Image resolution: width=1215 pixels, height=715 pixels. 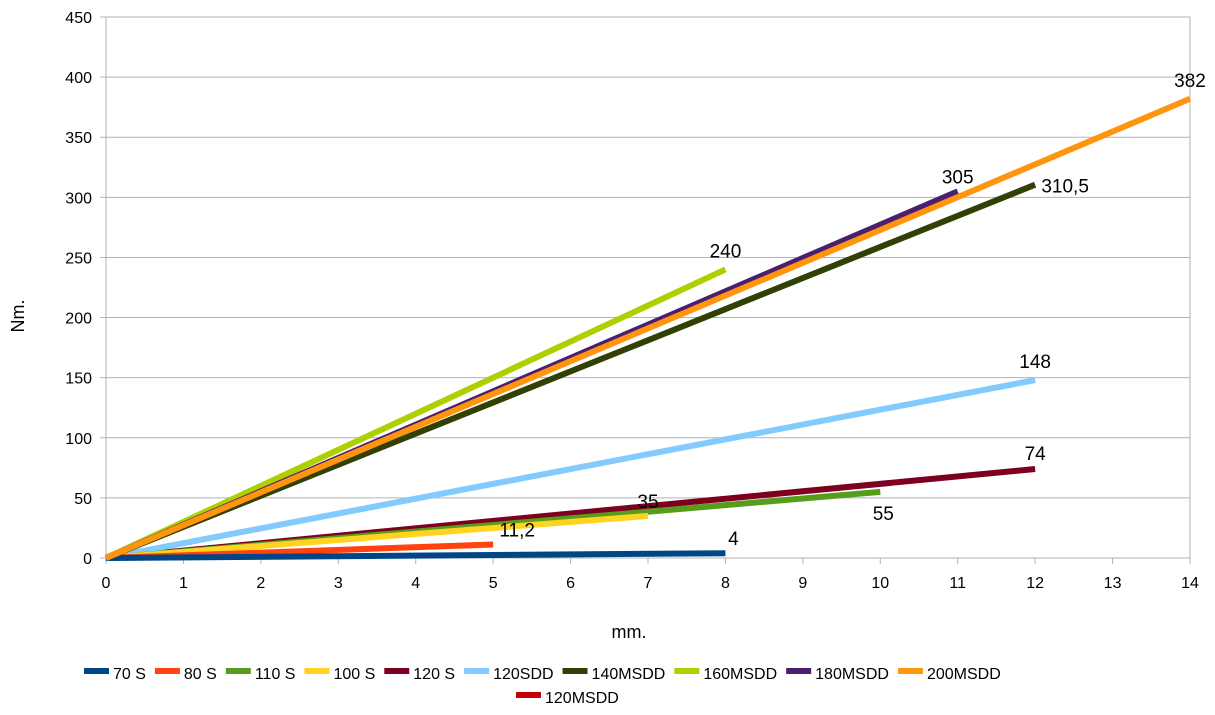 I want to click on legend-label-120s: 120 S, so click(x=434, y=674).